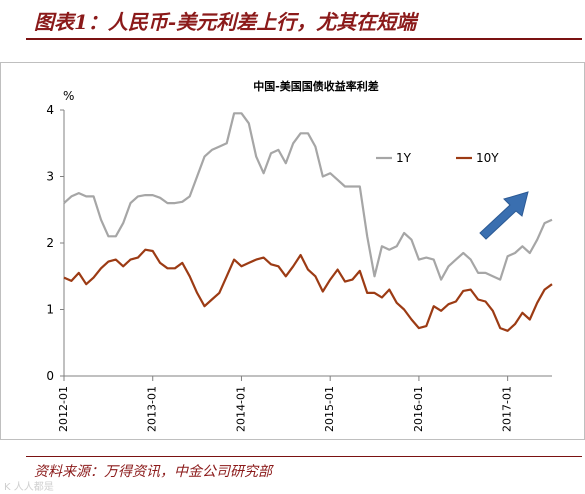 The height and width of the screenshot is (494, 585). What do you see at coordinates (487, 158) in the screenshot?
I see `legend-label-10y: 10Y` at bounding box center [487, 158].